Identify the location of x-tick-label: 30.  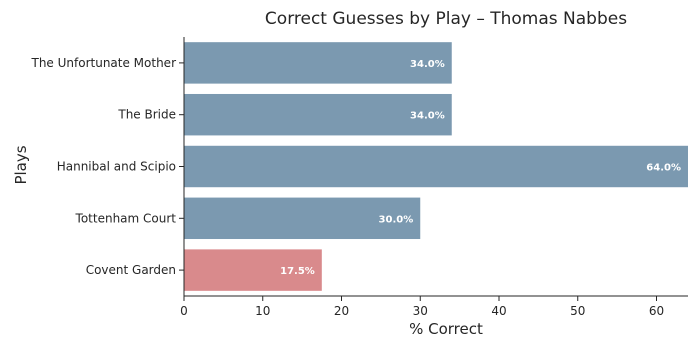
(420, 311).